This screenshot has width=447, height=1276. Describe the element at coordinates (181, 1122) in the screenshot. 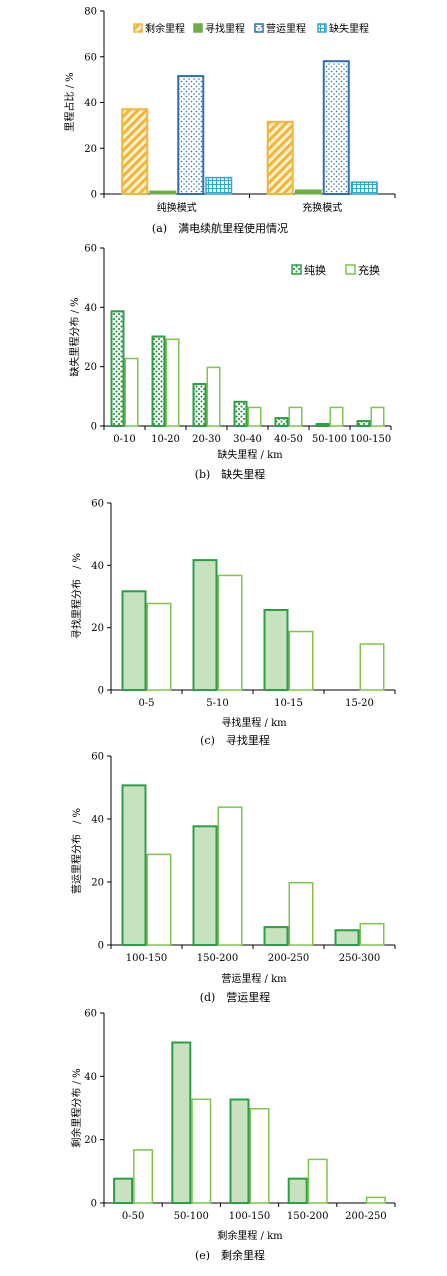

I see `panel-e-bar-s0-c1` at that location.